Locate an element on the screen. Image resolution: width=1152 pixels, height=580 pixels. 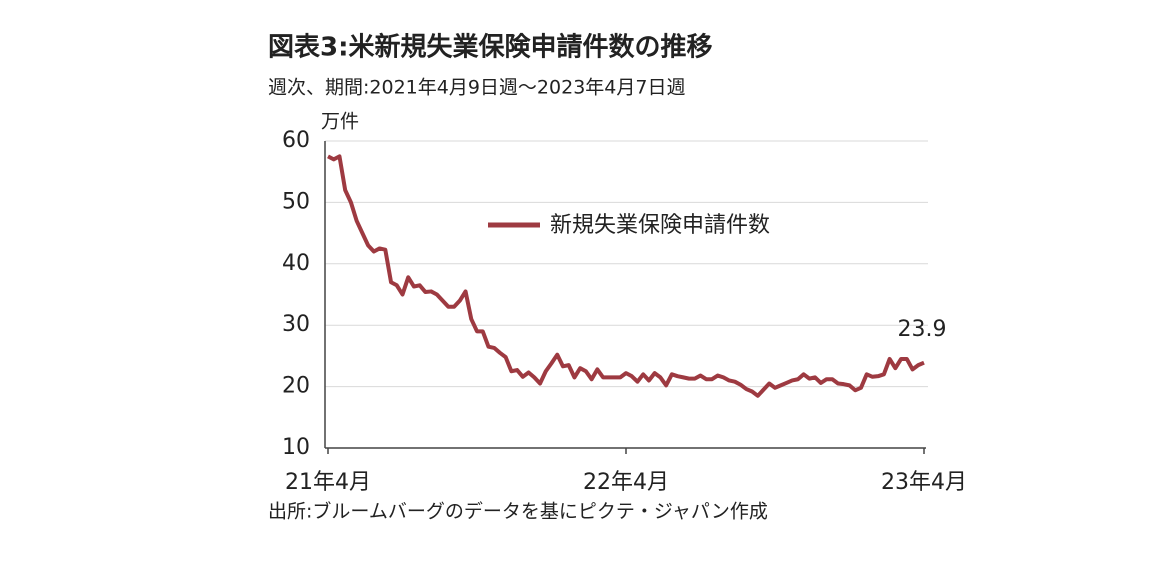
y-tick-label: 30 is located at coordinates (296, 324).